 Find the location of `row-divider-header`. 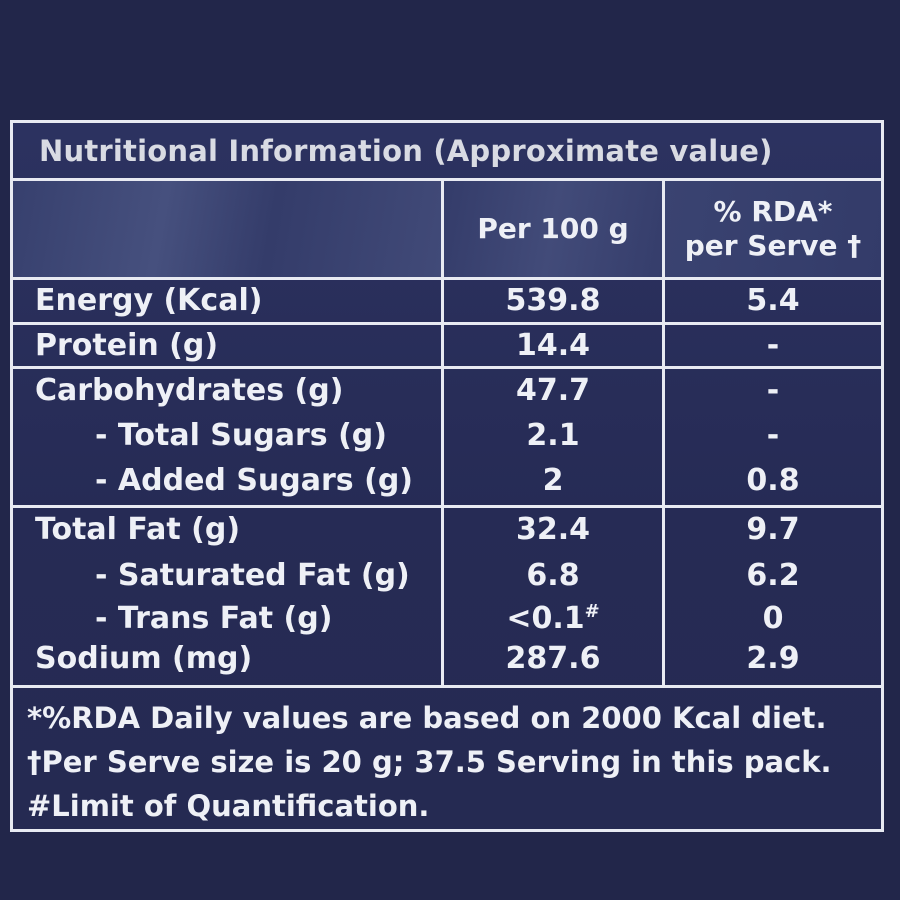

row-divider-header is located at coordinates (447, 278).